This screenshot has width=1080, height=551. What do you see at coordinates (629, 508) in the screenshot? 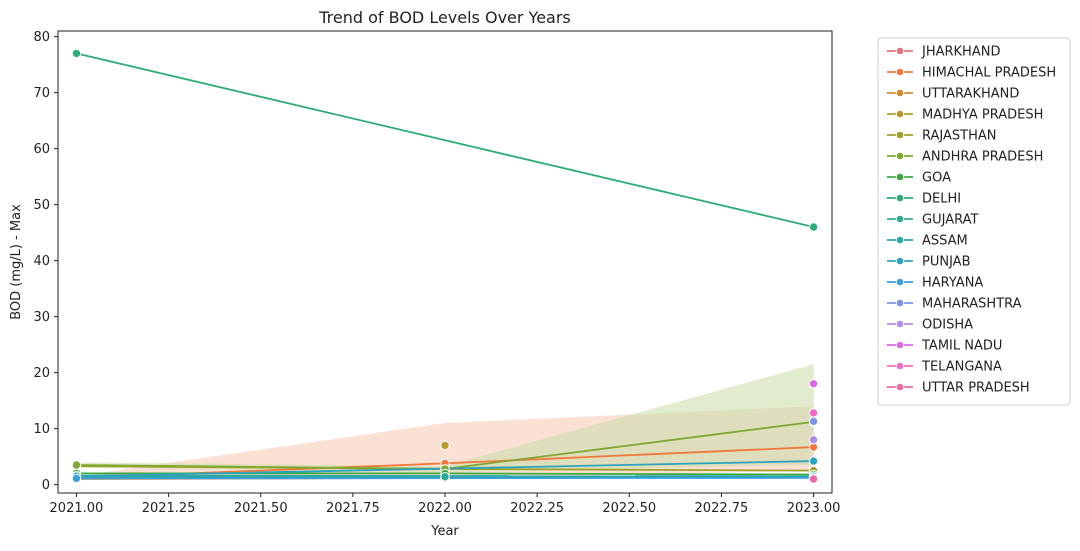
I see `x-tick-label: 2022.50` at bounding box center [629, 508].